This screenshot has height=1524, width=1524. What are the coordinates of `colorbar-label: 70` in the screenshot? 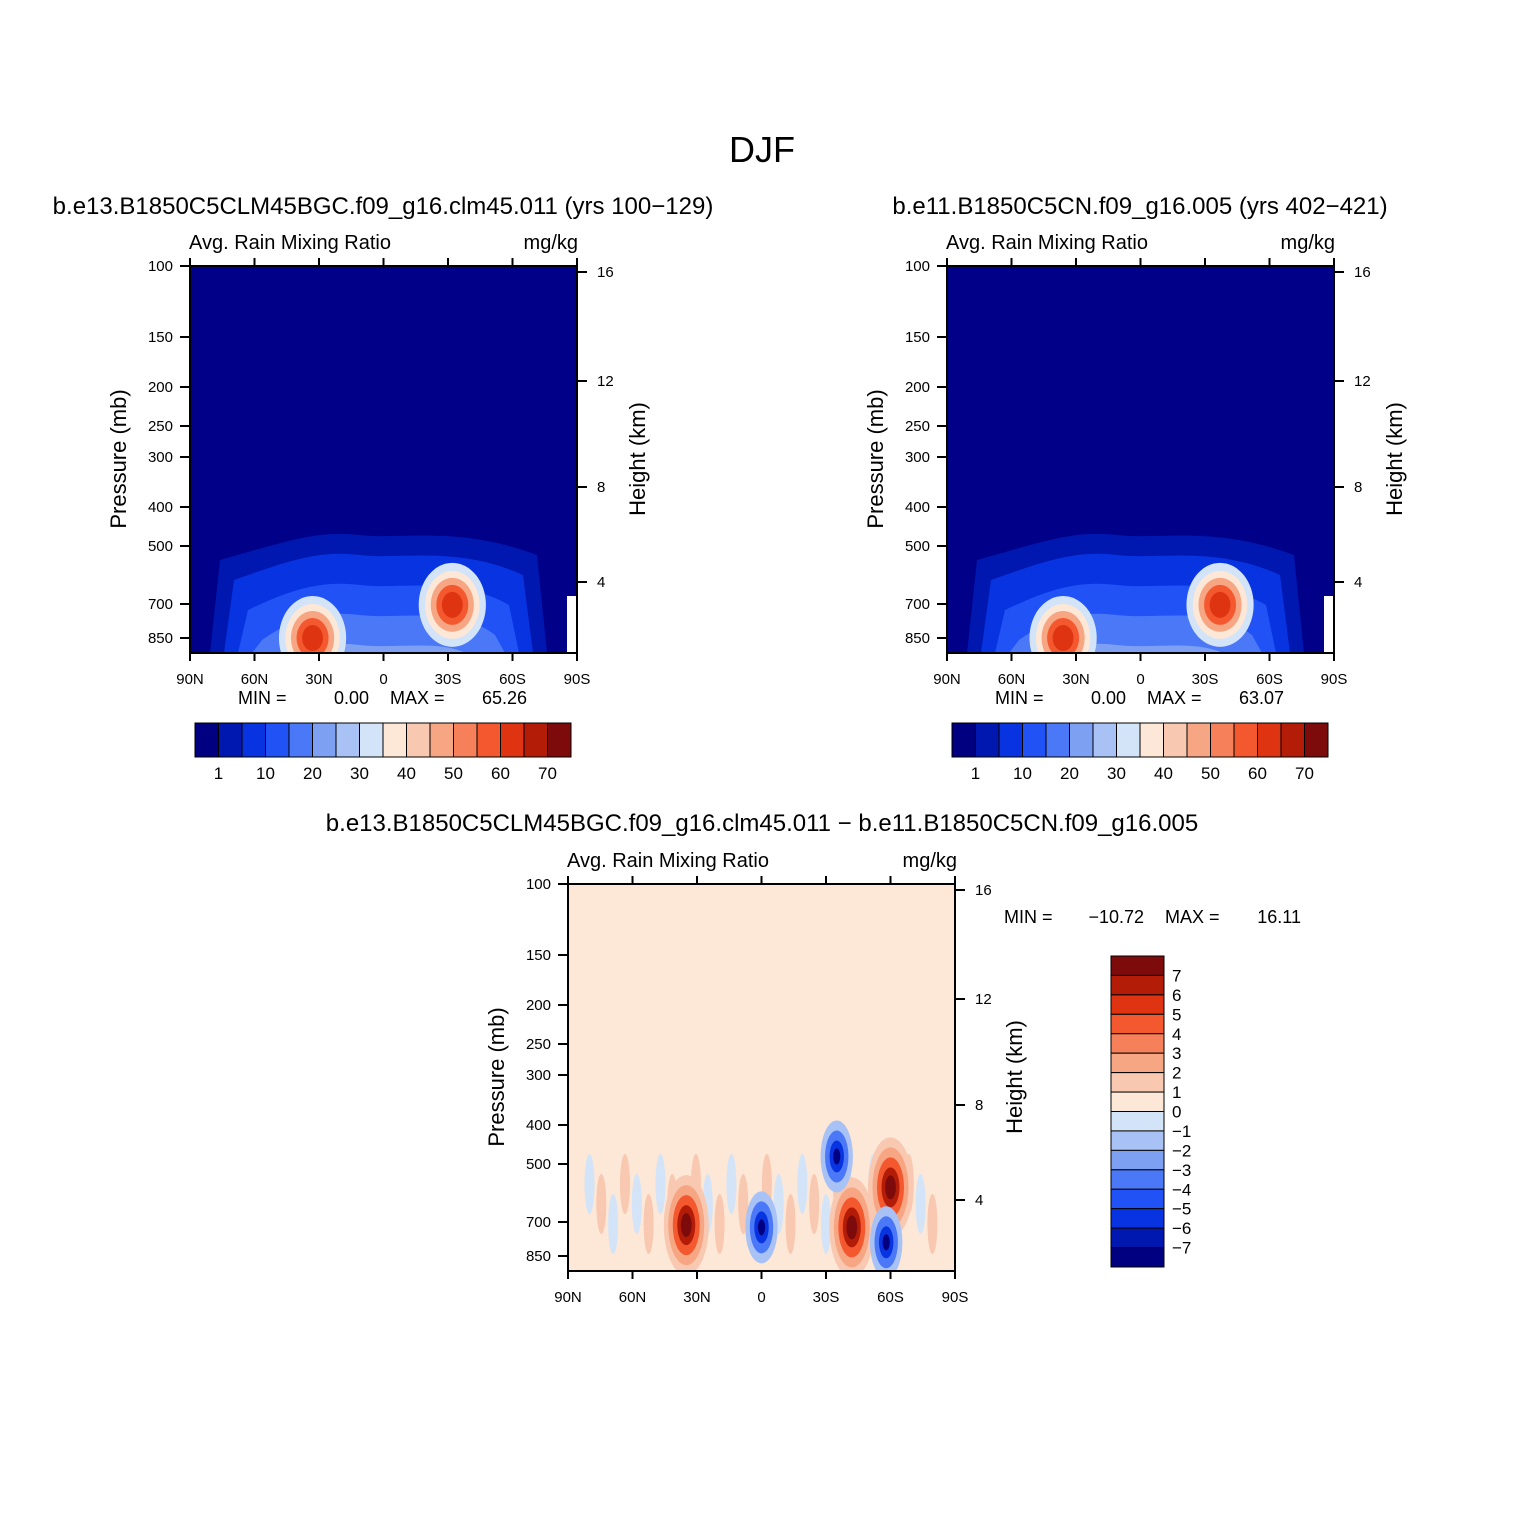 It's located at (1304, 773).